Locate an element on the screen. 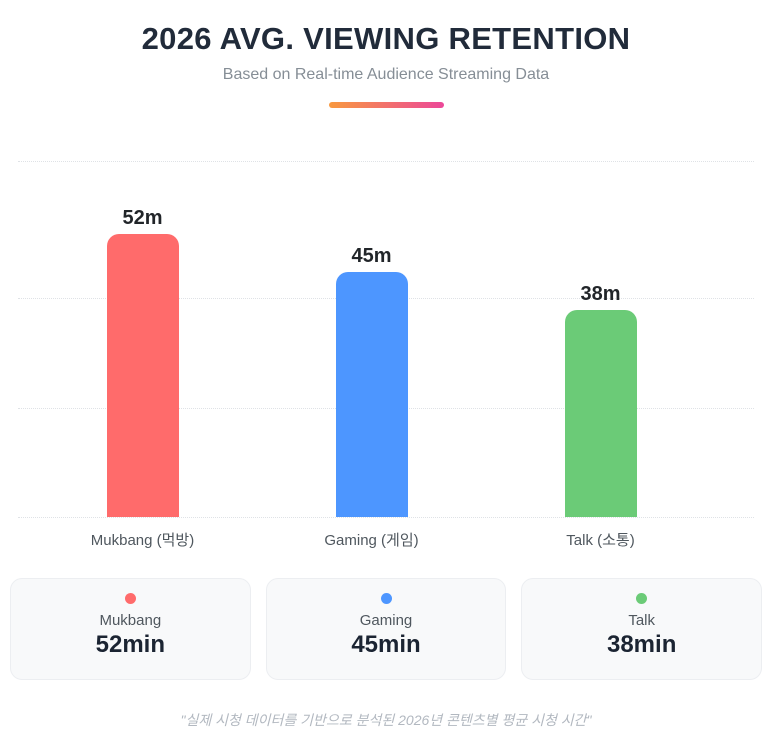 Image resolution: width=772 pixels, height=743 pixels. baseline is located at coordinates (386, 517).